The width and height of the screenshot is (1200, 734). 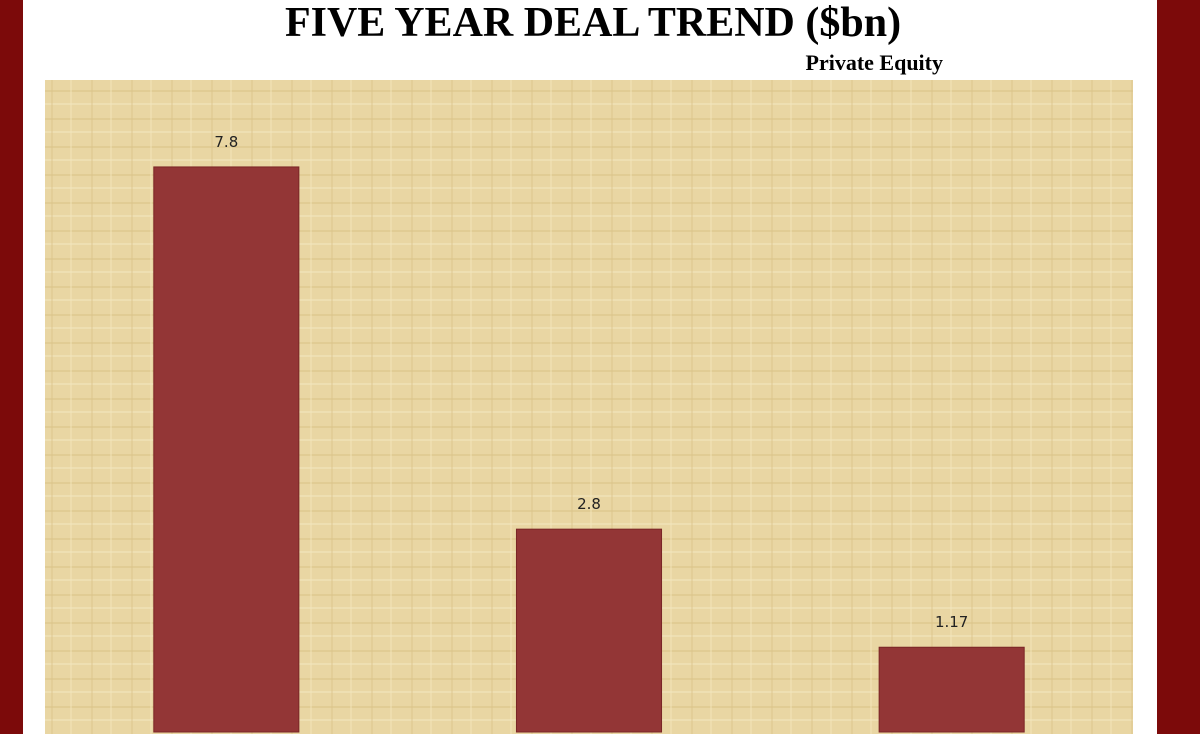 What do you see at coordinates (226, 142) in the screenshot?
I see `value-label: 7.8` at bounding box center [226, 142].